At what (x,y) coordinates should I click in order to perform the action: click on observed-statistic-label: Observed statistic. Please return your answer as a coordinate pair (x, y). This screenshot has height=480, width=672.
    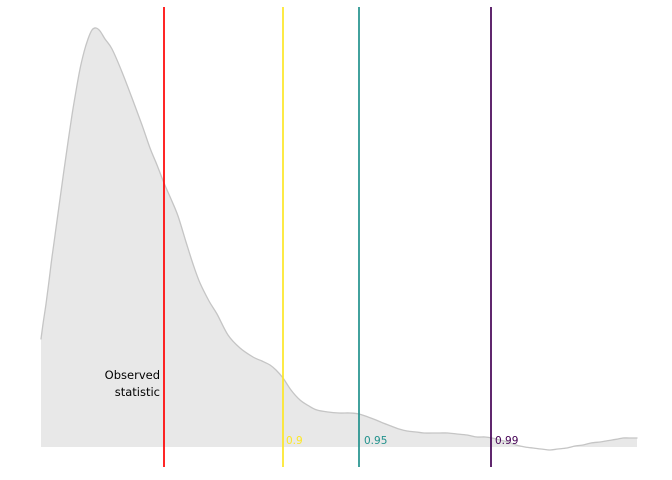
    Looking at the image, I should click on (132, 384).